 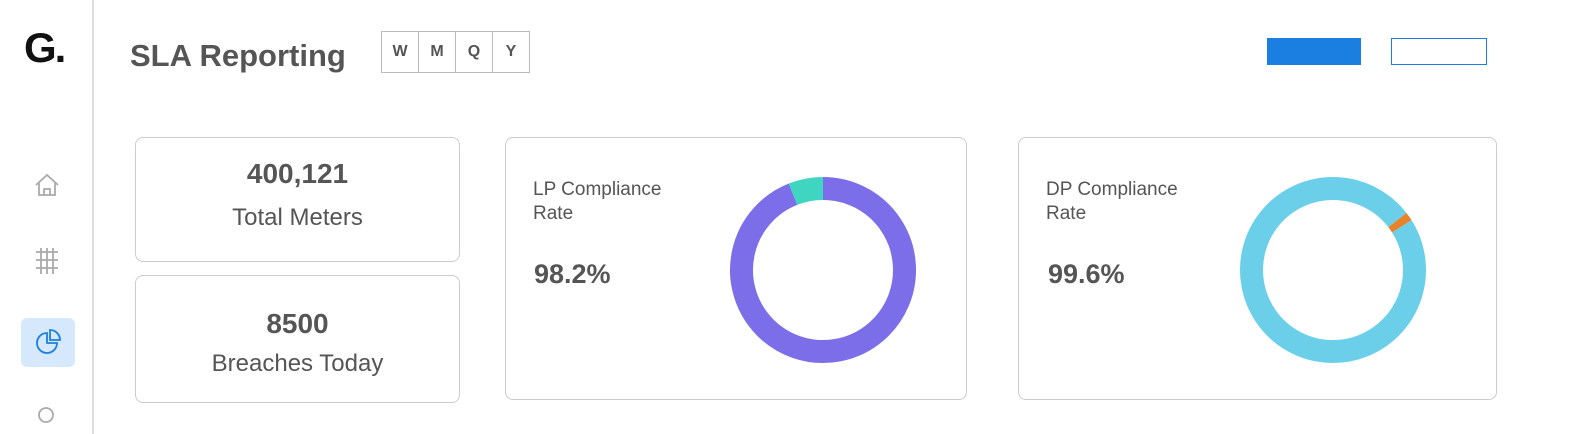 What do you see at coordinates (47, 184) in the screenshot?
I see `home-icon` at bounding box center [47, 184].